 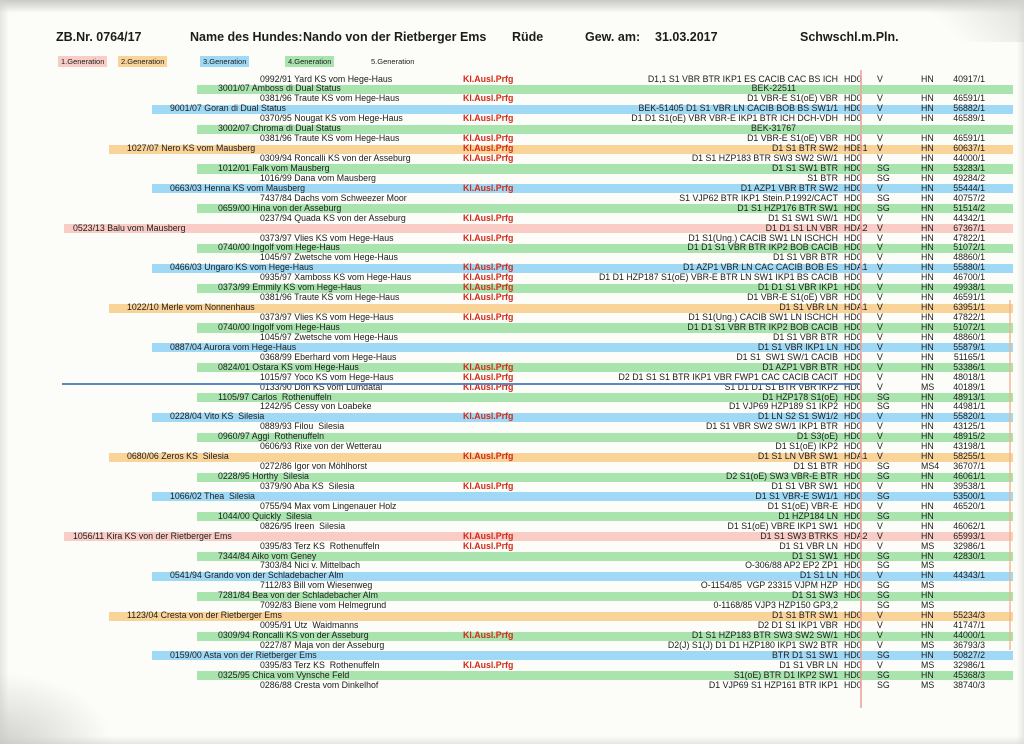 What do you see at coordinates (752, 644) in the screenshot?
I see `titles-and-scores: D2(J) S1(J) D1 D1 HZP180 IKP1 SW2 BTR` at bounding box center [752, 644].